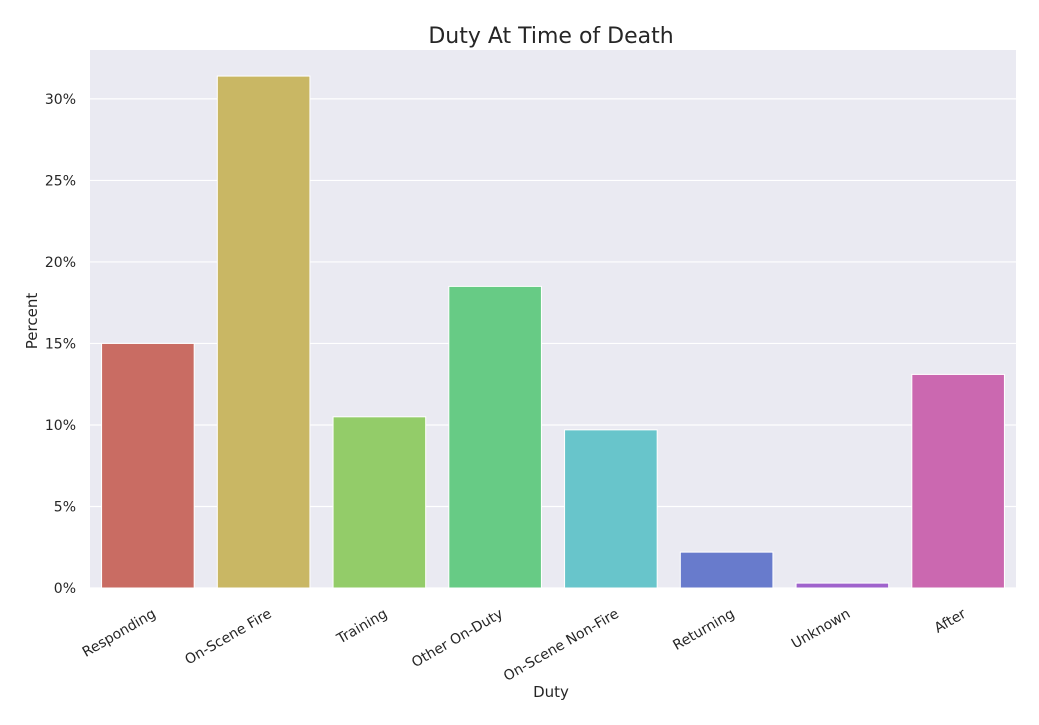 The height and width of the screenshot is (725, 1039). I want to click on x-tick-label: On-Scene Non-Fire, so click(561, 645).